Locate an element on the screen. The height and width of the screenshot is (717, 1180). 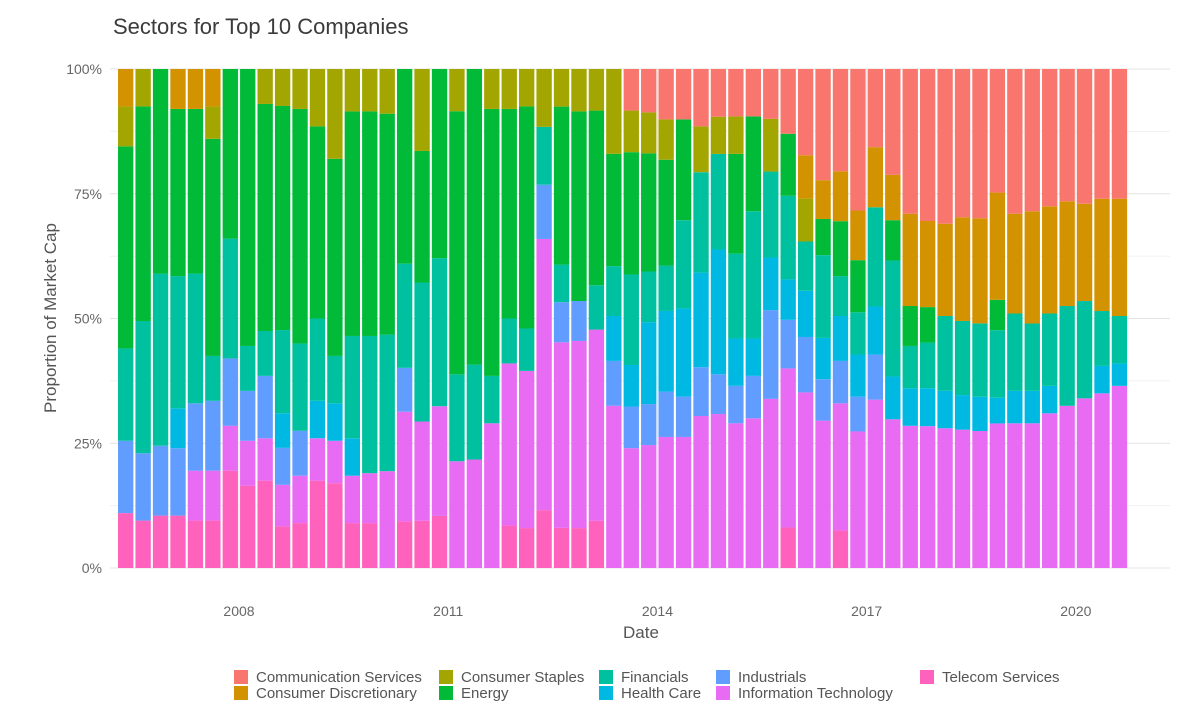
x-tick-labels: 2008 2011 2014 2017 2020 is located at coordinates (657, 611).